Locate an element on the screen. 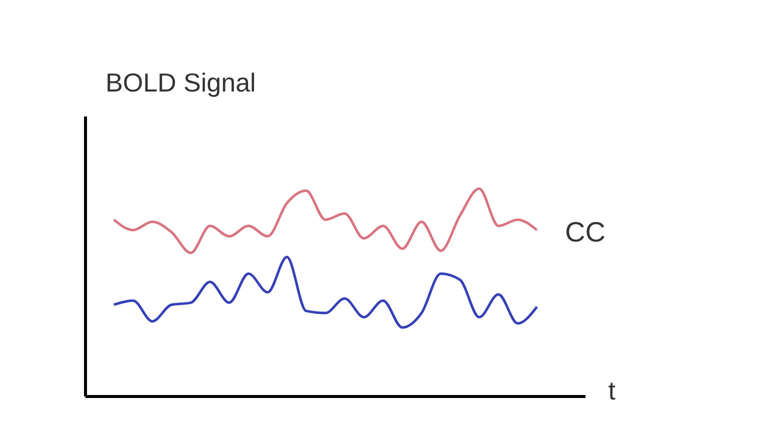  text: CC is located at coordinates (585, 232).